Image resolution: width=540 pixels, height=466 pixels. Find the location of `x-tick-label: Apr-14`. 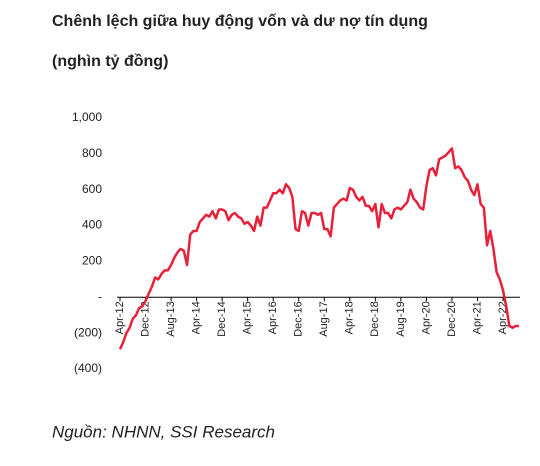

x-tick-label: Apr-14 is located at coordinates (197, 317).